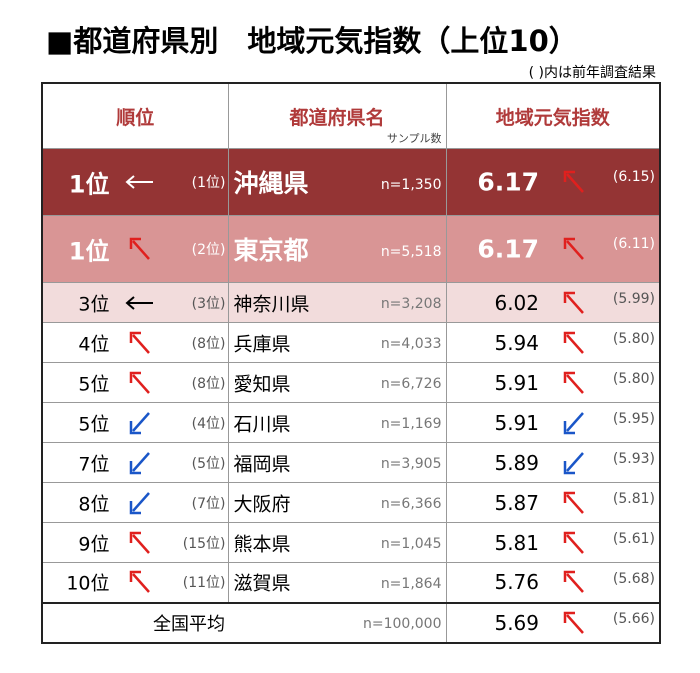 The width and height of the screenshot is (700, 673). Describe the element at coordinates (516, 342) in the screenshot. I see `index-value: 5.94` at that location.